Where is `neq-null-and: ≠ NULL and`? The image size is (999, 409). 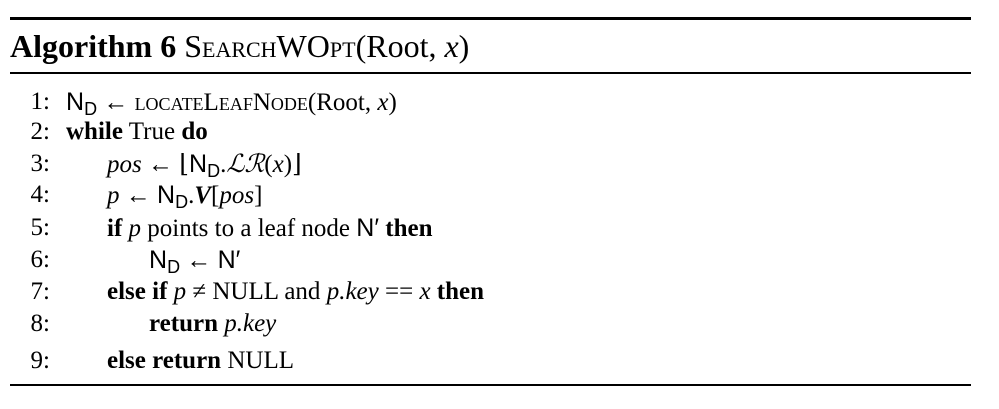 neq-null-and: ≠ NULL and is located at coordinates (256, 291).